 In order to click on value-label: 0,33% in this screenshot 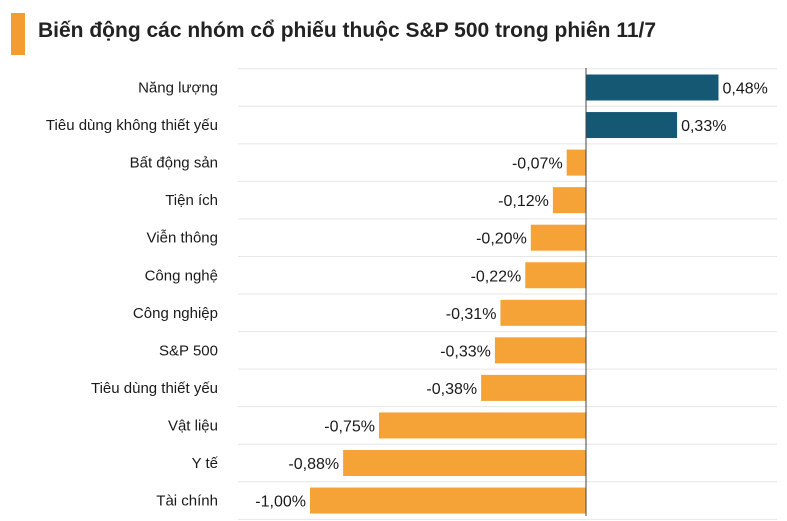, I will do `click(703, 126)`.